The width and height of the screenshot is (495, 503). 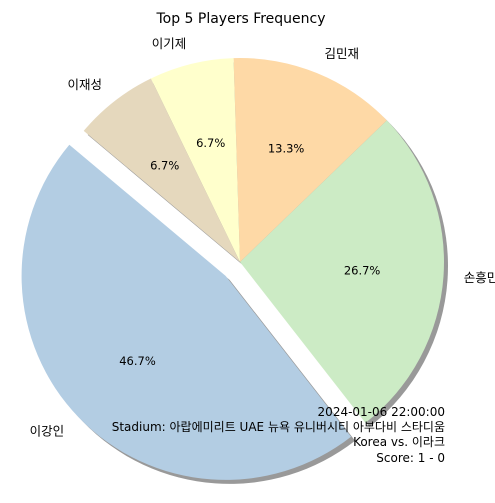 I want to click on annotation-datetime: 2024-01-06 22:00:00, so click(x=381, y=412).